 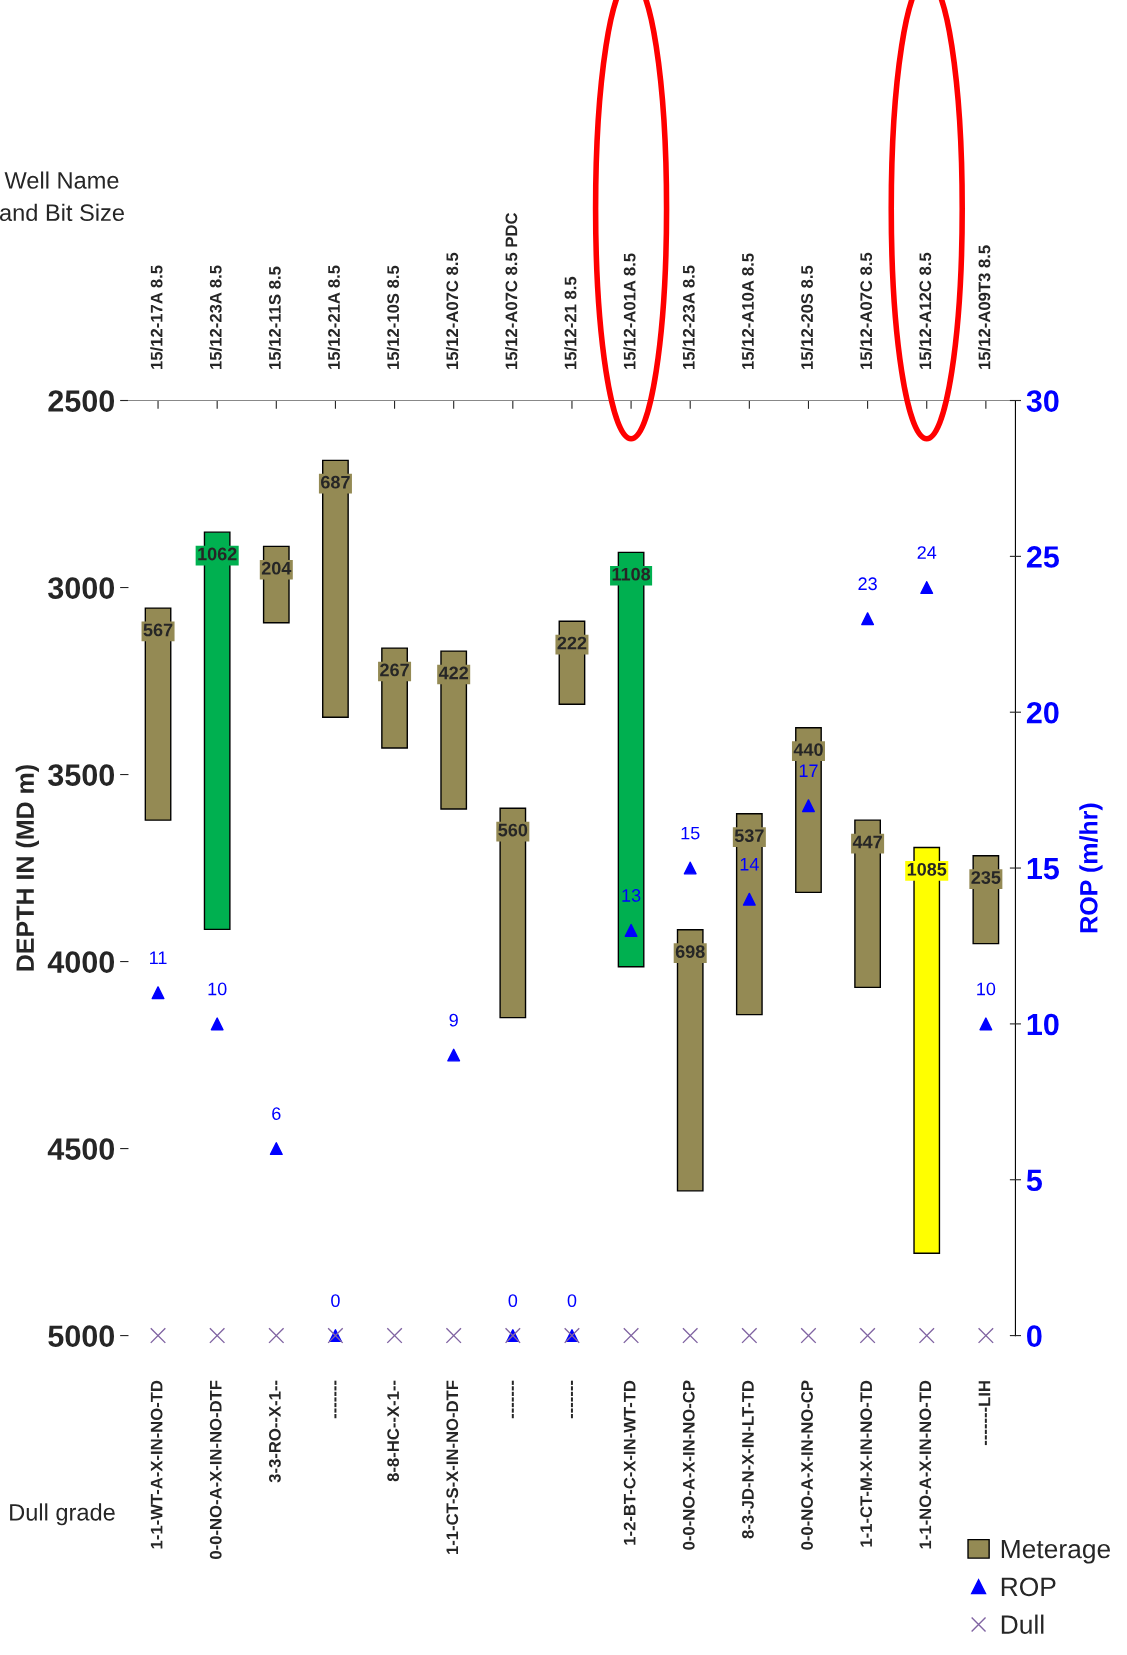 I want to click on x-tick-label: 15/12-A01A 8.5, so click(x=629, y=311).